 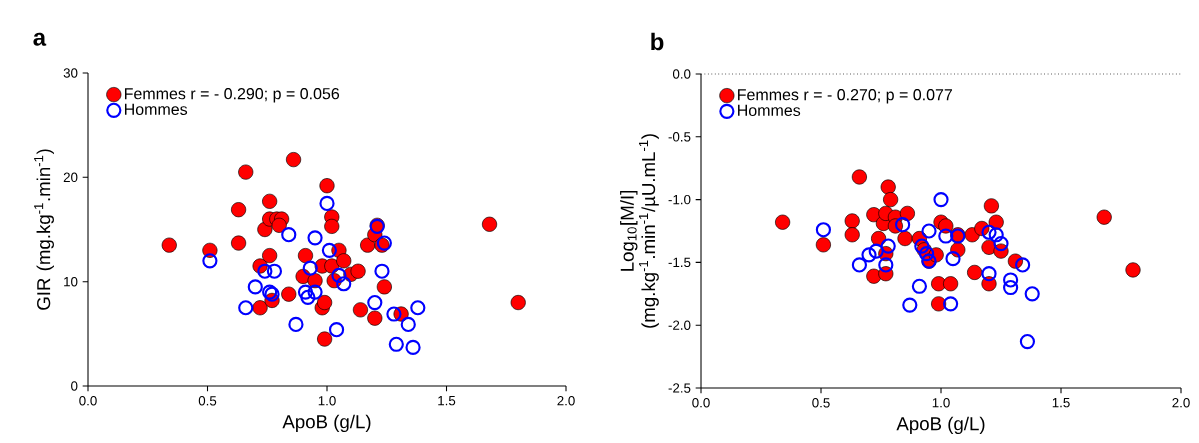 I want to click on y-axis-title: GIR (mg.kg$^{-1}$.min$^{-1}$), so click(x=44, y=229).